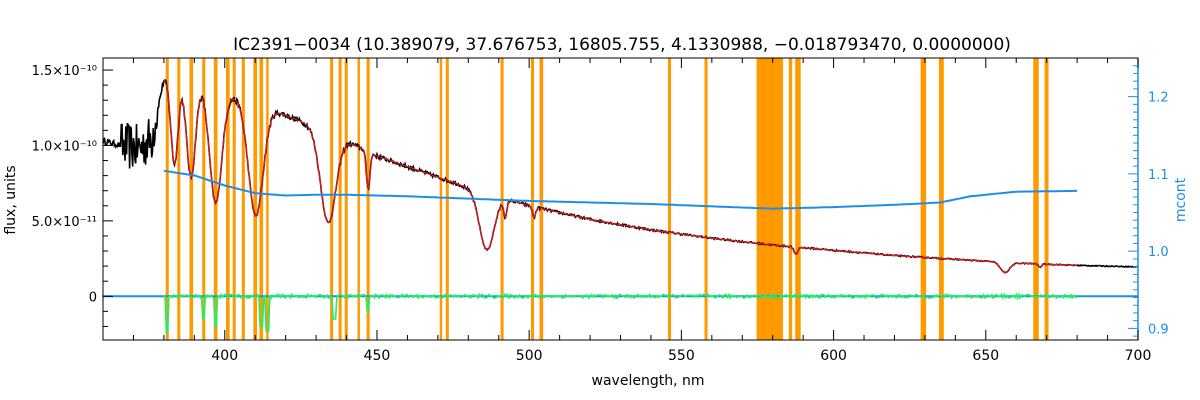  I want to click on y2-tick-label: 1.0, so click(1158, 252).